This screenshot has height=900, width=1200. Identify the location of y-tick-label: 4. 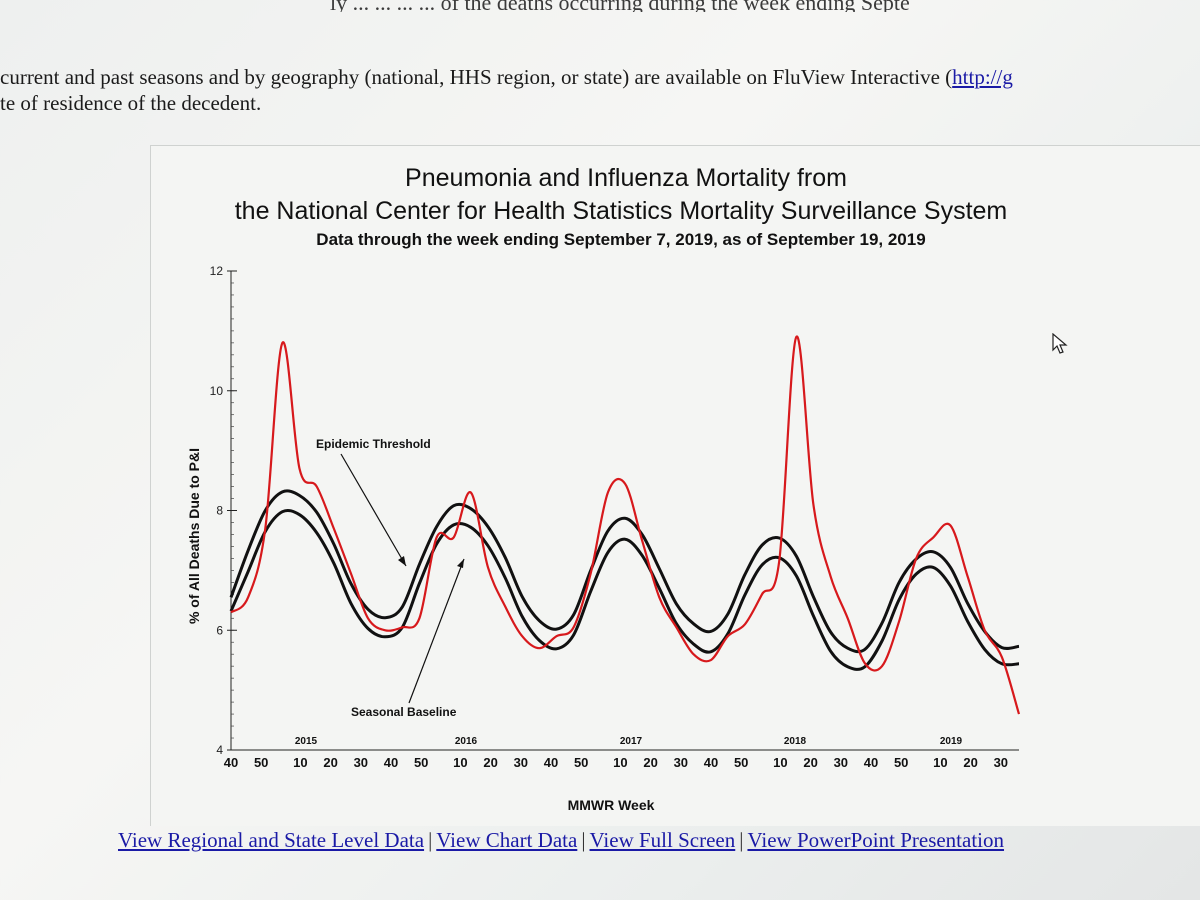
(219, 750).